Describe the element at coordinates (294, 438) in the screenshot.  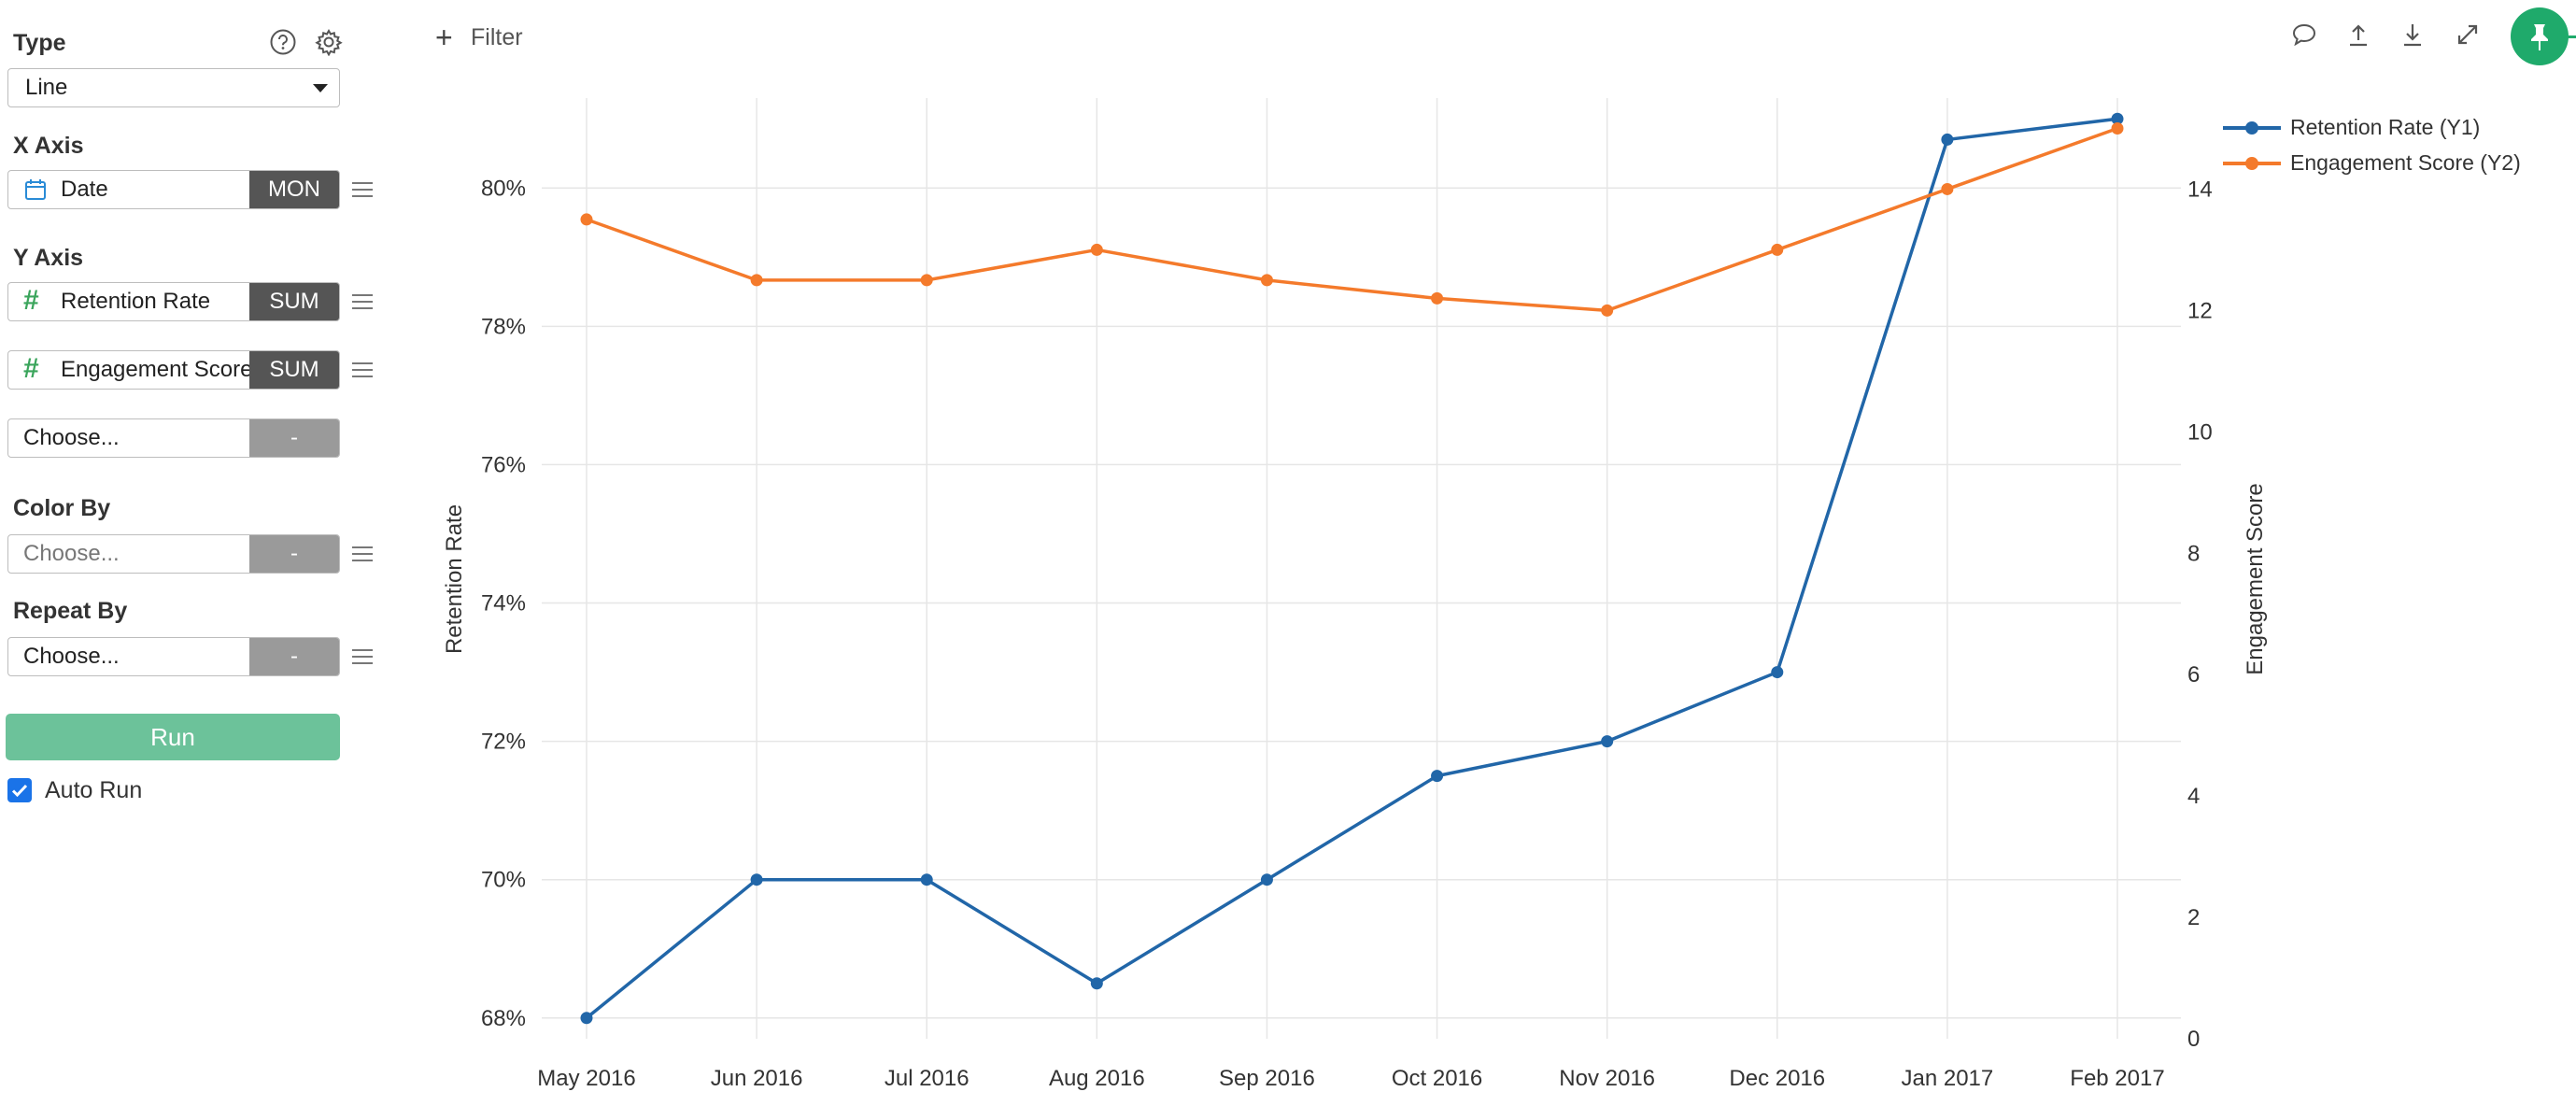
I see `y-axis-choose-agg: -` at that location.